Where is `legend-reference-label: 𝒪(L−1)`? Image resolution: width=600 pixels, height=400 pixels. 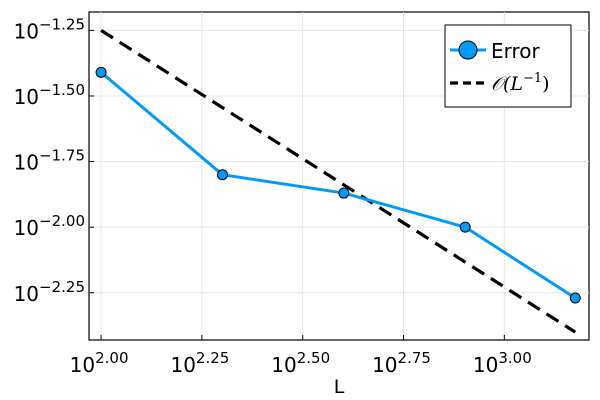
legend-reference-label: 𝒪(L−1) is located at coordinates (520, 83).